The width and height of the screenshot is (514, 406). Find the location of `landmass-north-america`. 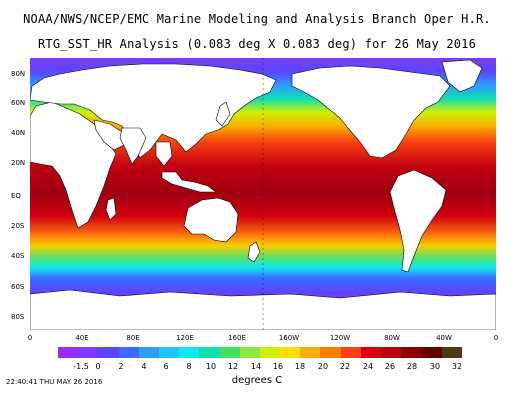

landmass-north-america is located at coordinates (371, 112).